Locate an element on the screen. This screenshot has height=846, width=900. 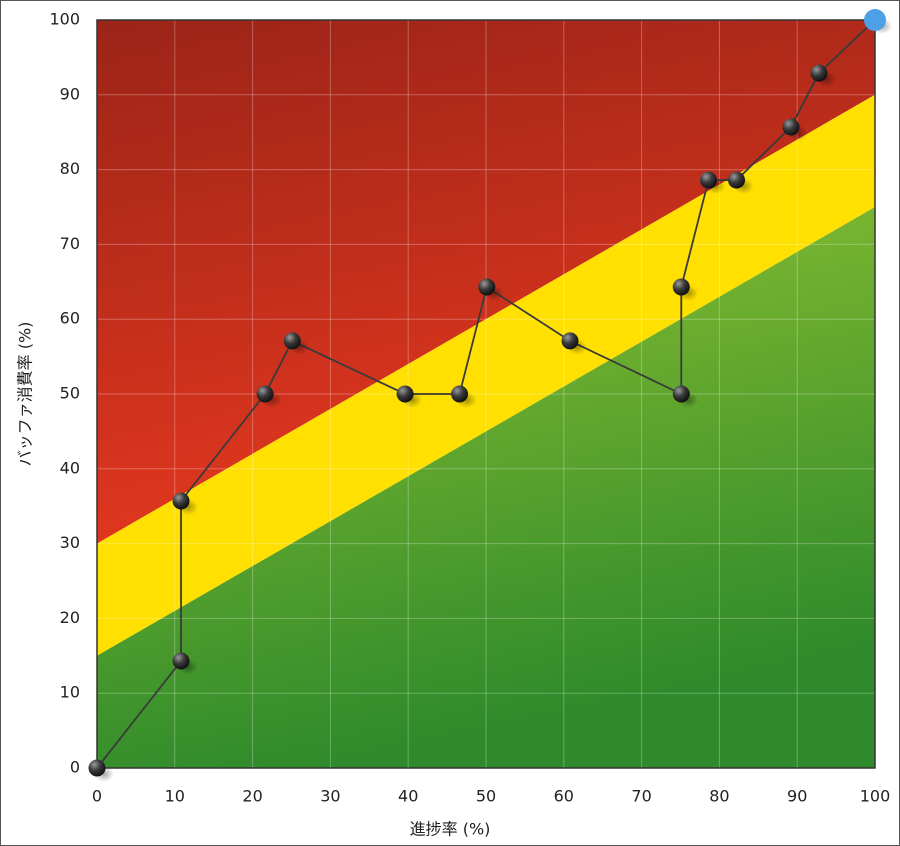
x-tick-label: 70 is located at coordinates (641, 796).